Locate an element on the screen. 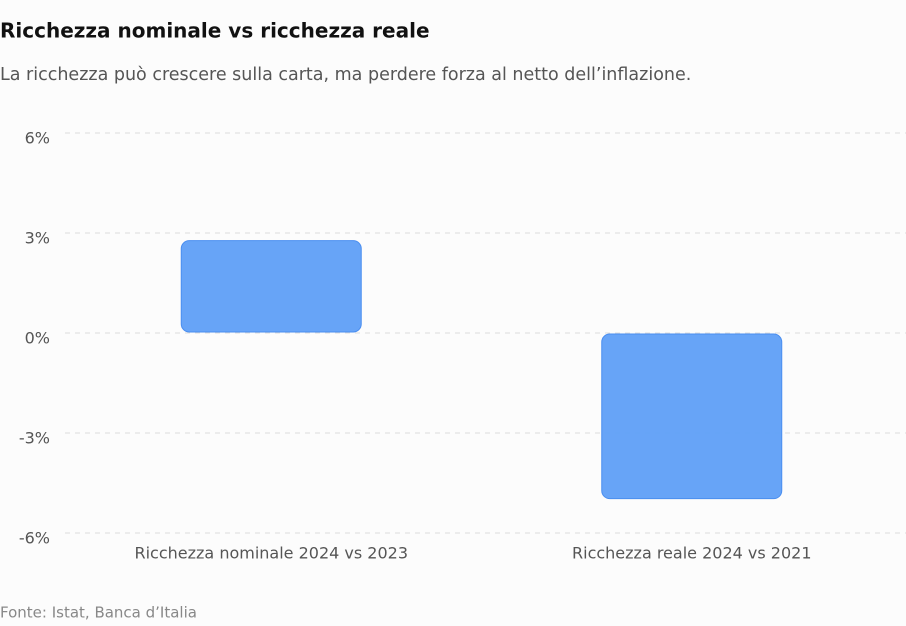 This screenshot has width=906, height=626. y-tick-label: 0% is located at coordinates (37, 338).